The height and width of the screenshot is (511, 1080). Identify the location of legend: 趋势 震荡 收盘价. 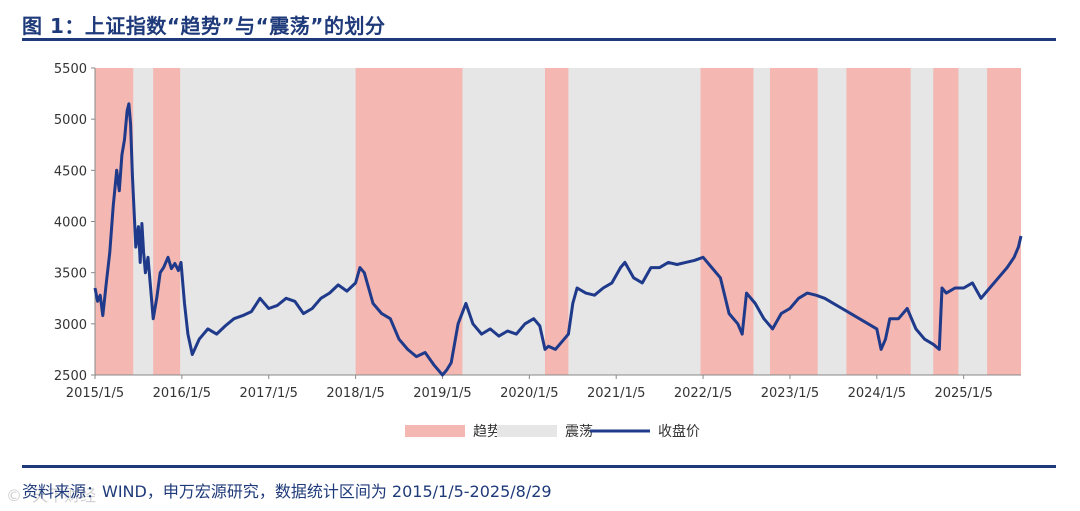
(552, 431).